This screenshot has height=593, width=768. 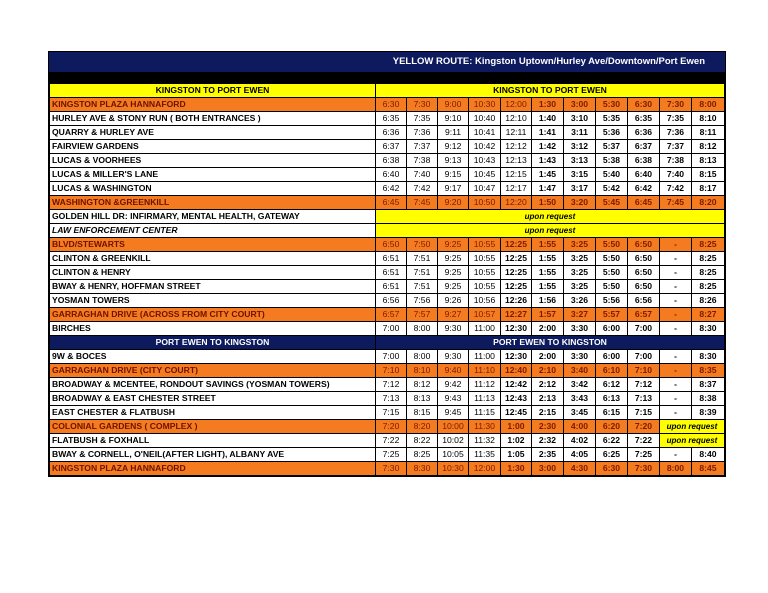 What do you see at coordinates (611, 104) in the screenshot?
I see `departure-time: 5:30` at bounding box center [611, 104].